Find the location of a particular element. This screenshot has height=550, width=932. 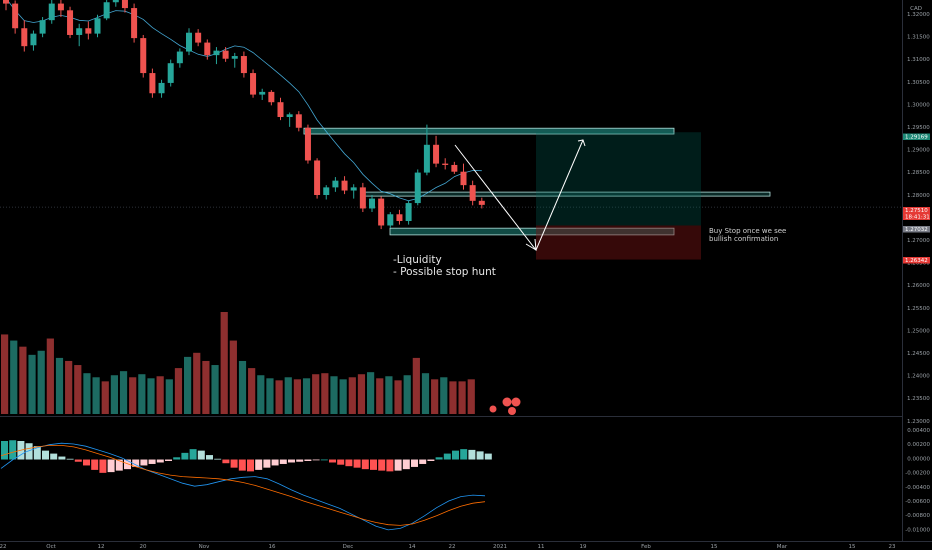

time-tick-label: Mar is located at coordinates (782, 547).